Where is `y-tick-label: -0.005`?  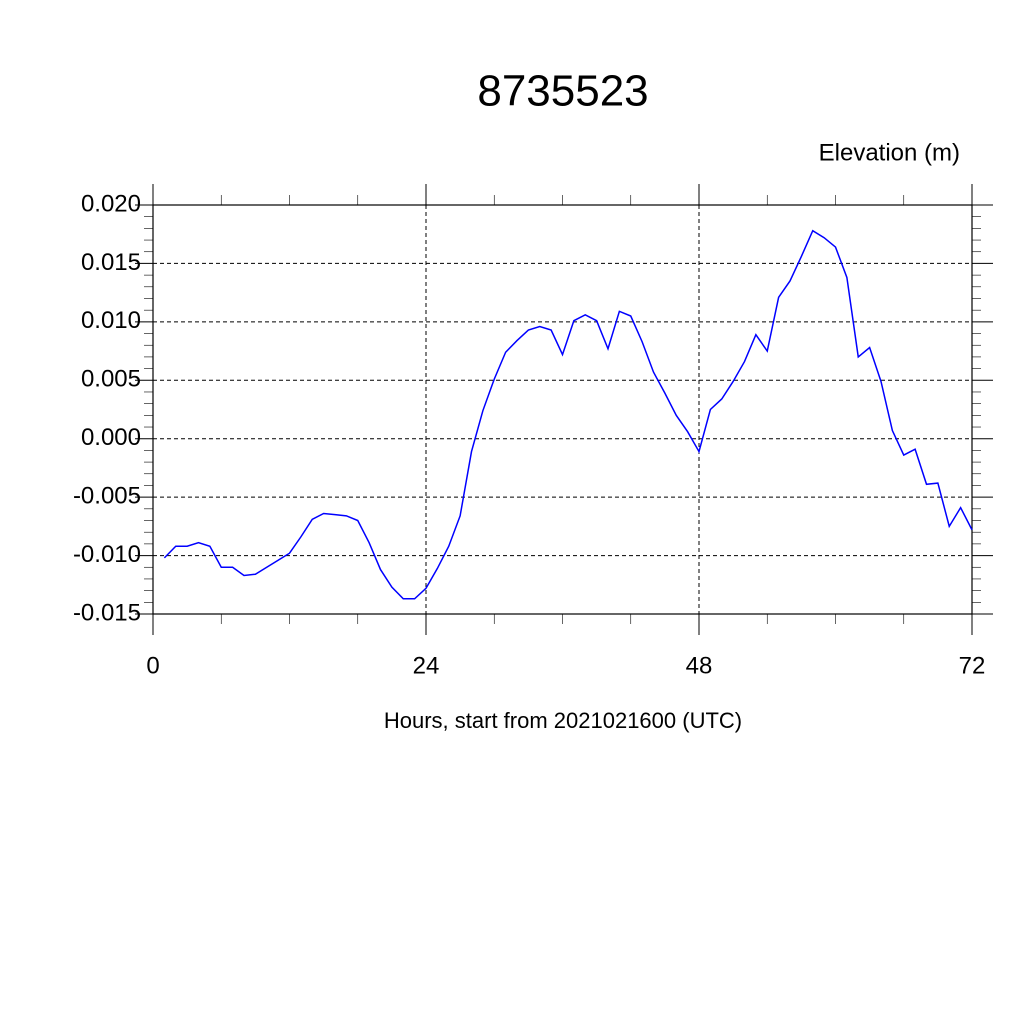
y-tick-label: -0.005 is located at coordinates (107, 495).